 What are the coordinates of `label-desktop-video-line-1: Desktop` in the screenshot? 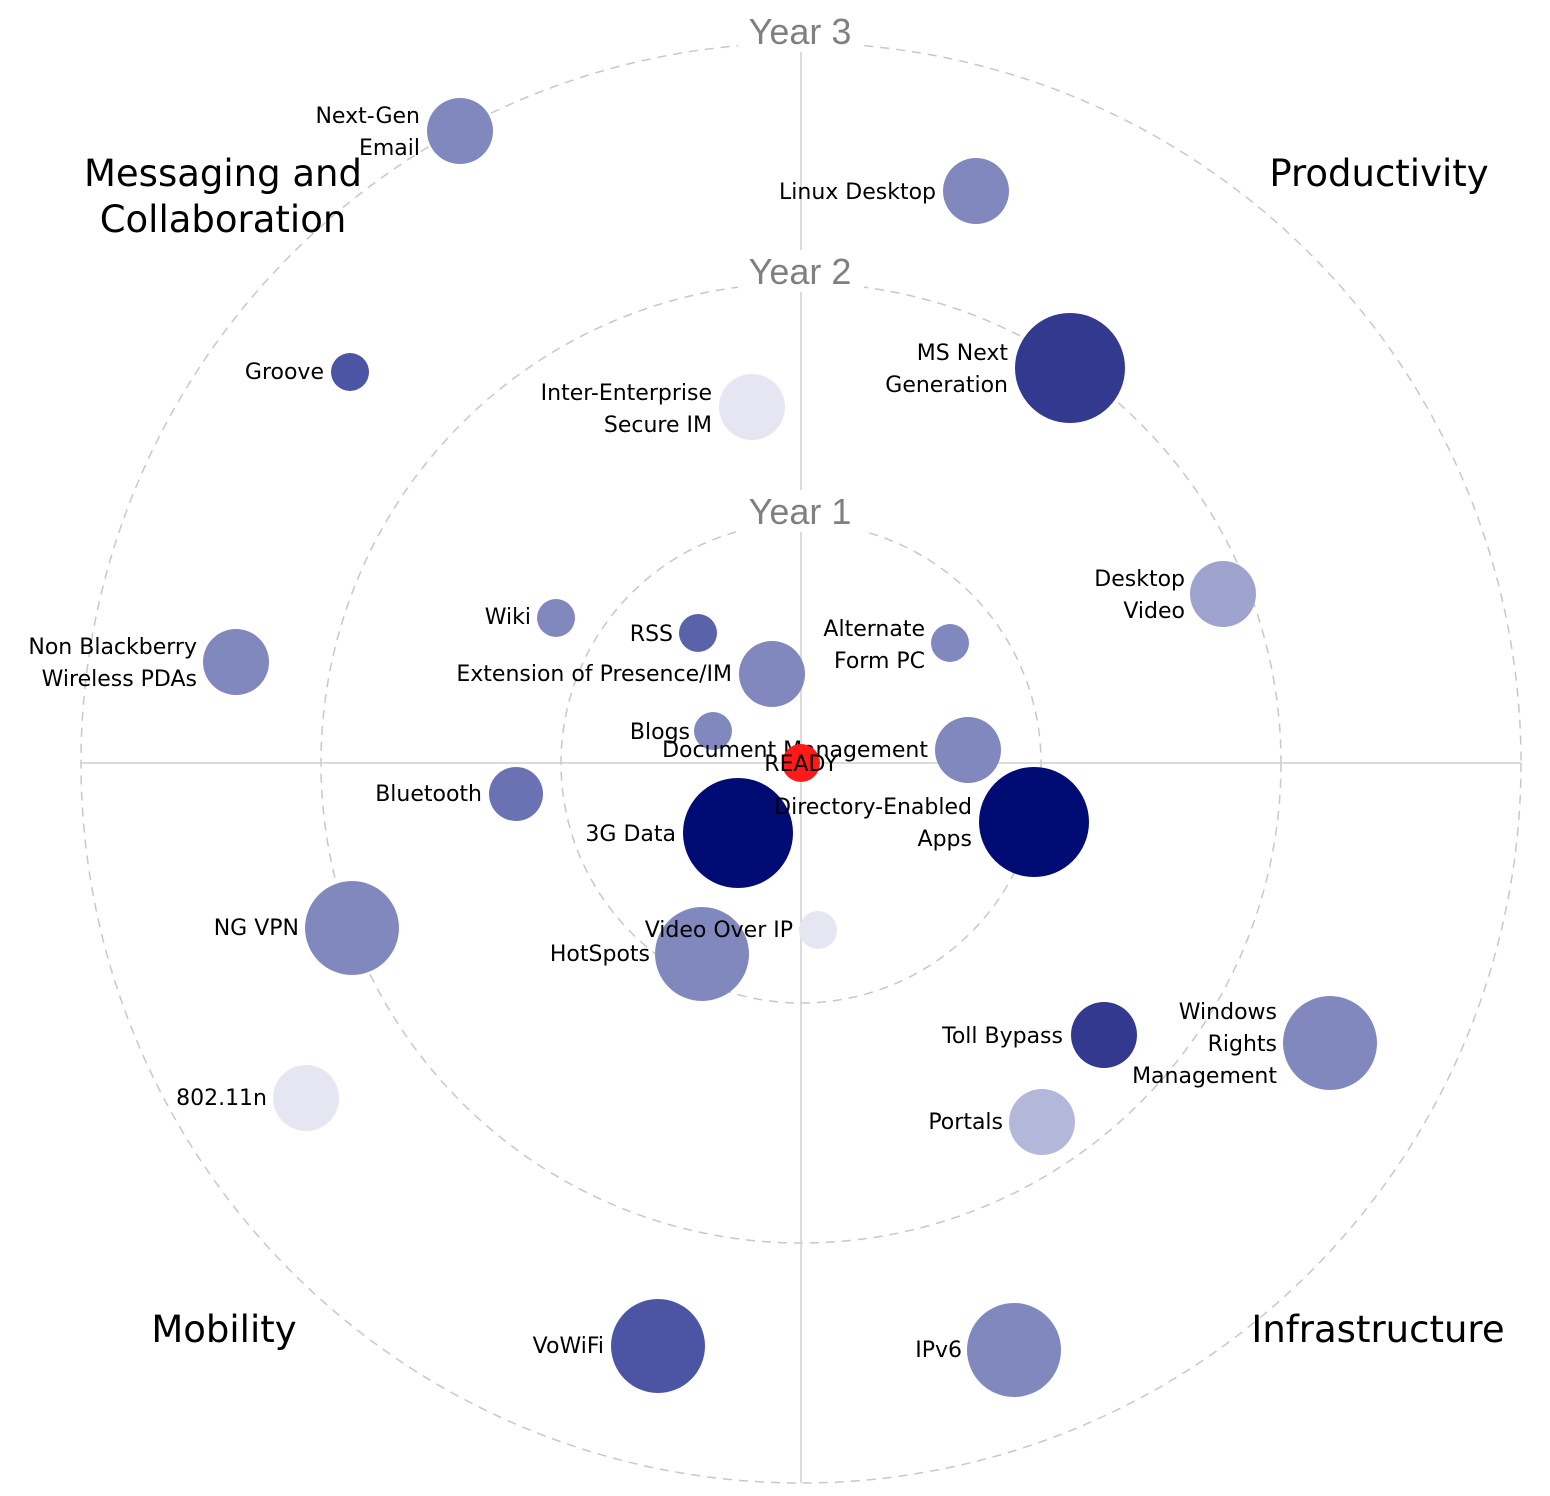 It's located at (1139, 579).